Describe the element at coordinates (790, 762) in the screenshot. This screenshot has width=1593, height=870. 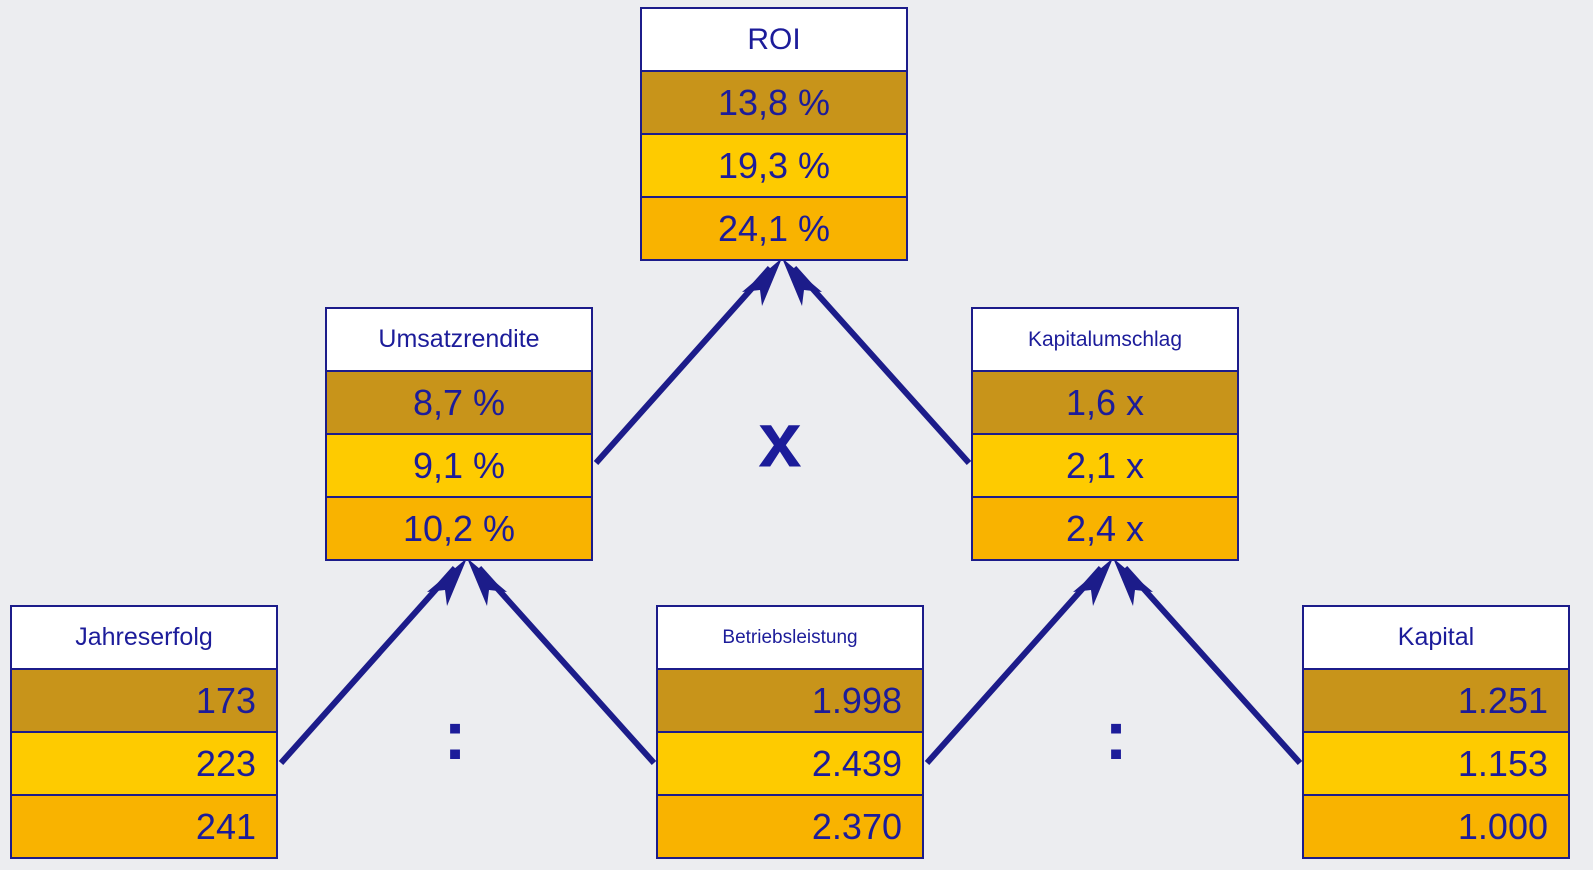
I see `kpi-value: 2.439` at that location.